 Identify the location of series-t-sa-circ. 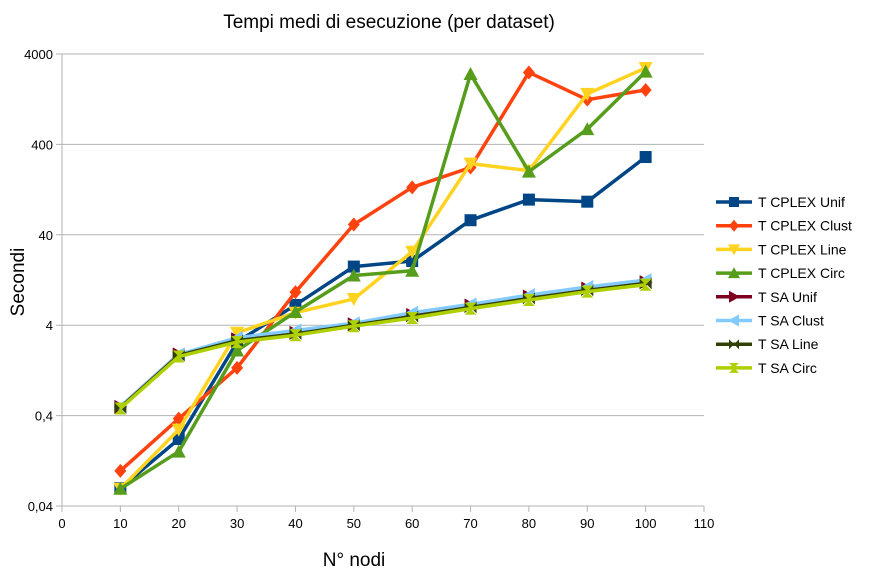
(383, 346).